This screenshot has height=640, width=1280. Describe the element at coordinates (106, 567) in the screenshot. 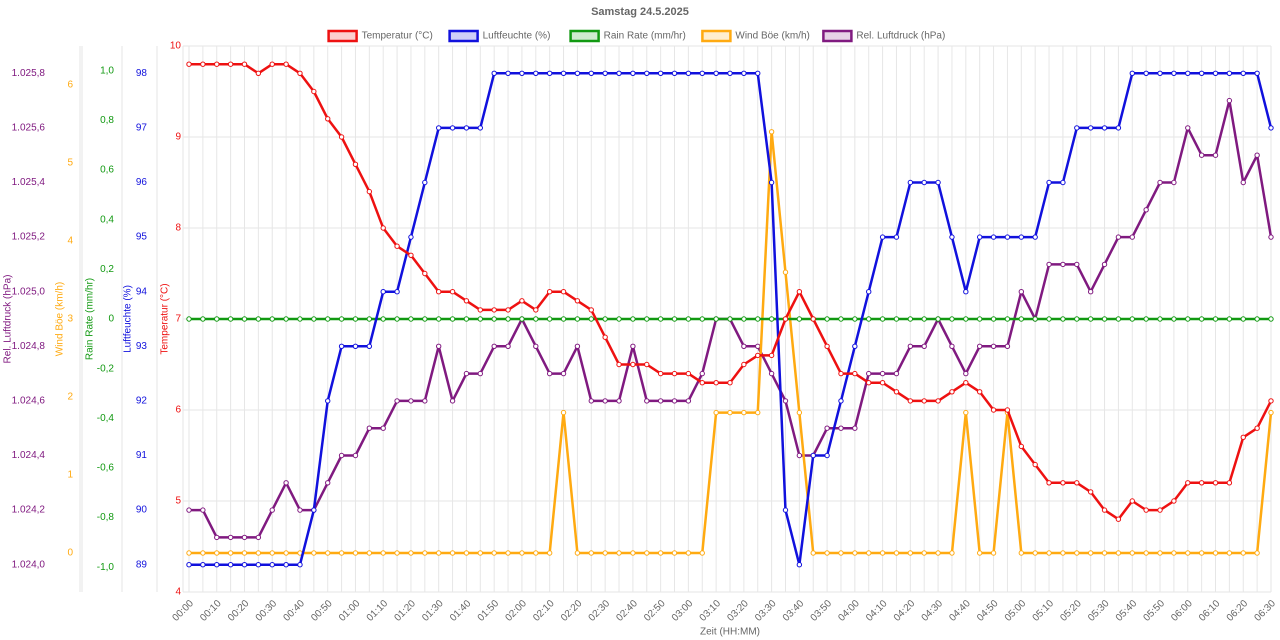

I see `y-tick-label: -1,0` at that location.